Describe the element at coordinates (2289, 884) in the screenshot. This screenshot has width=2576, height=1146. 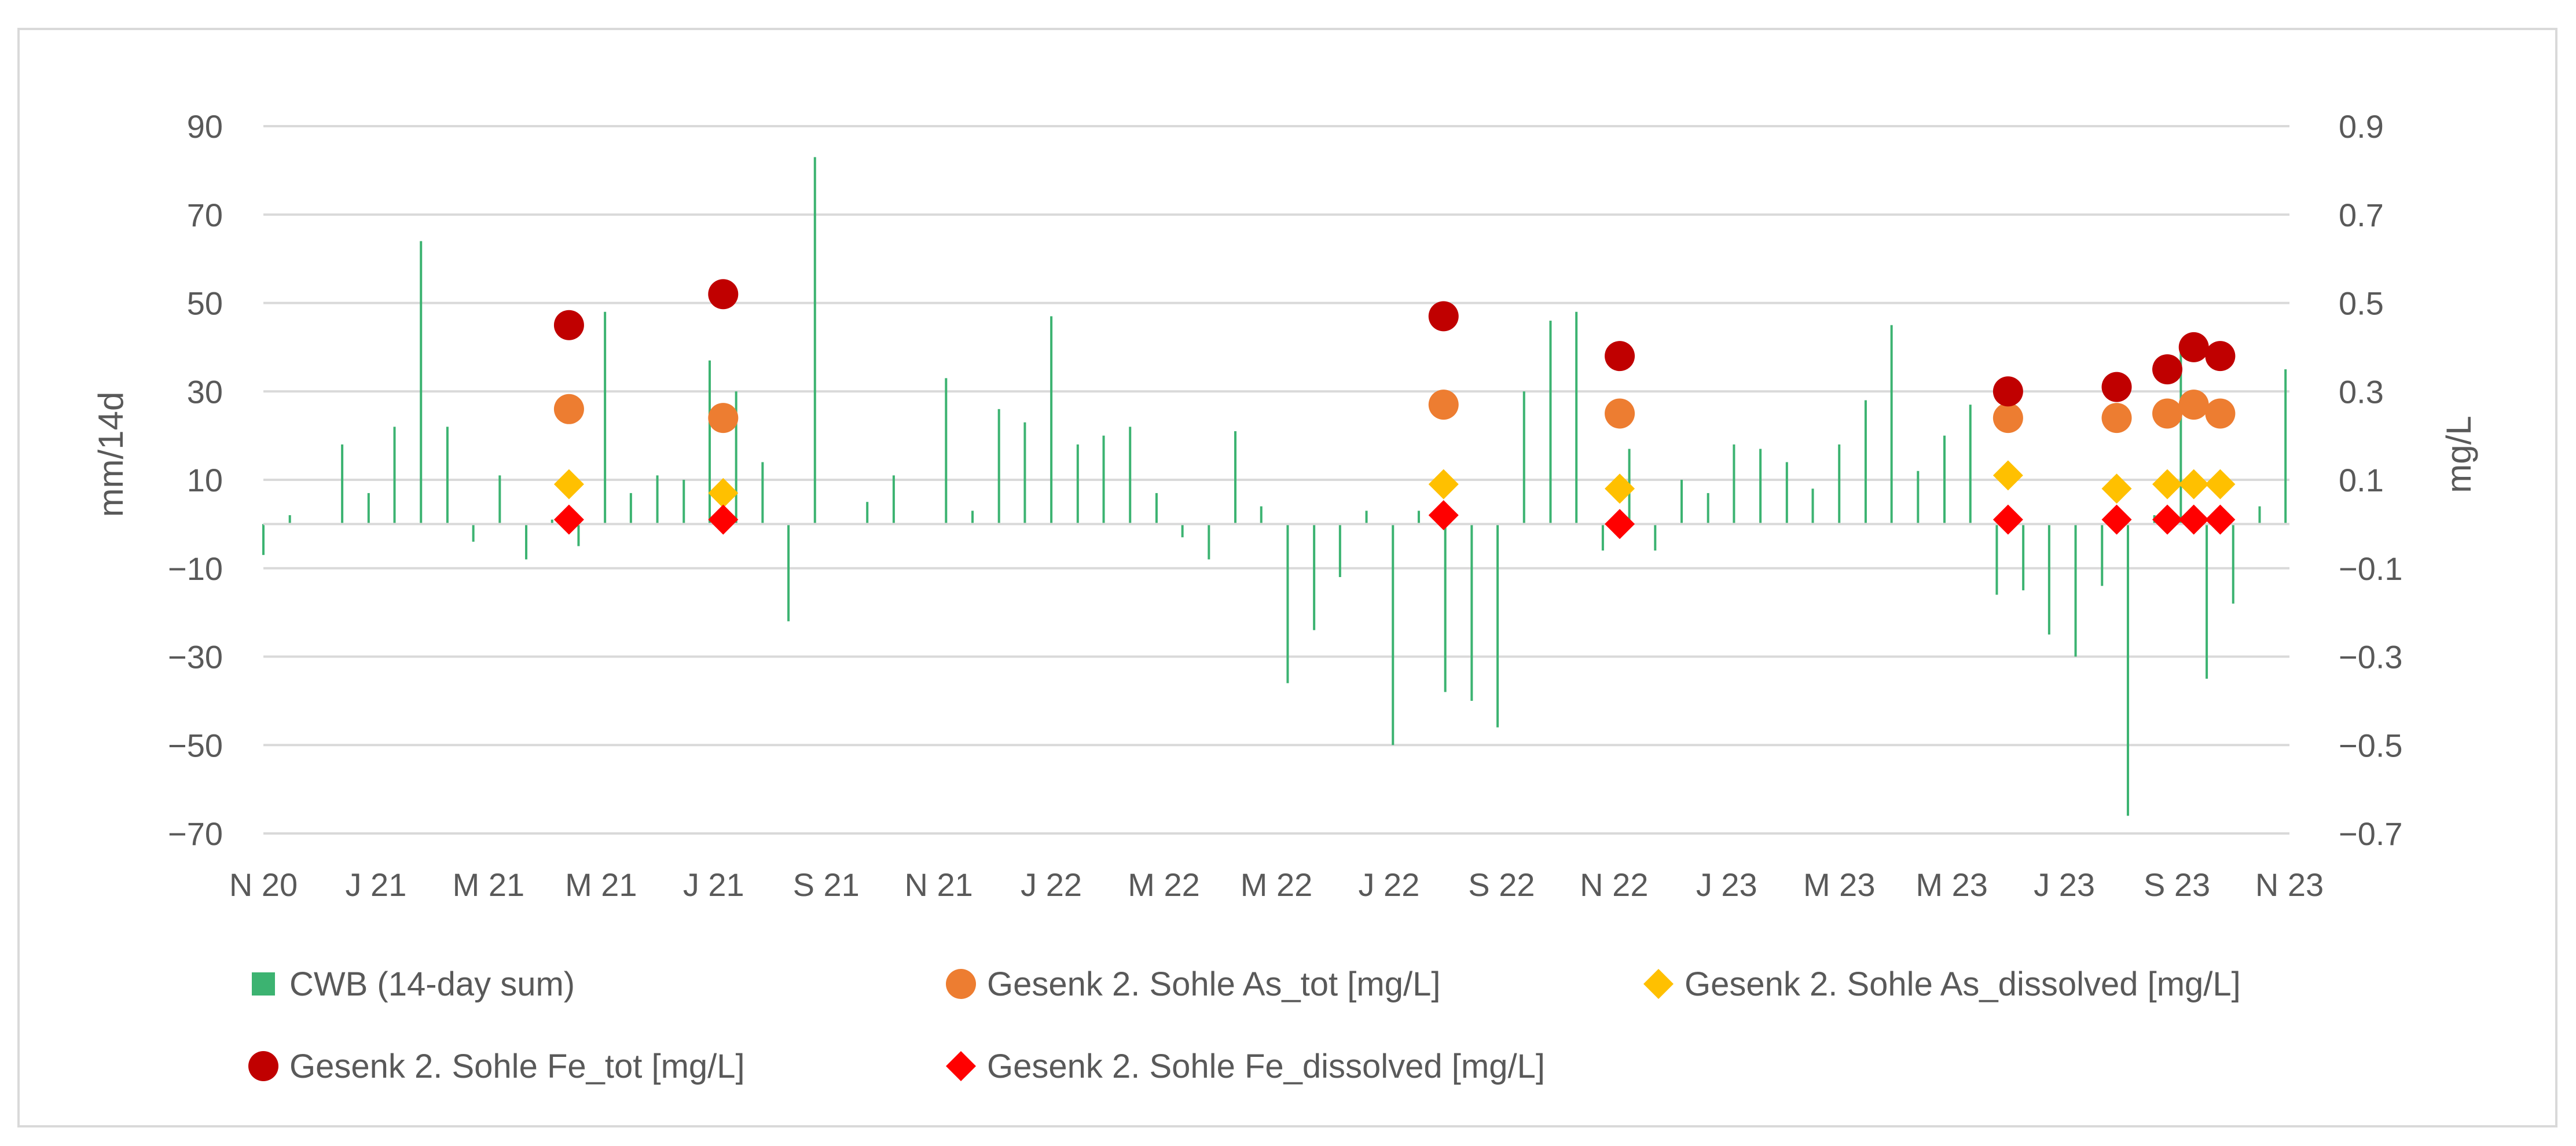
I see `x-tick-label: N 23` at that location.